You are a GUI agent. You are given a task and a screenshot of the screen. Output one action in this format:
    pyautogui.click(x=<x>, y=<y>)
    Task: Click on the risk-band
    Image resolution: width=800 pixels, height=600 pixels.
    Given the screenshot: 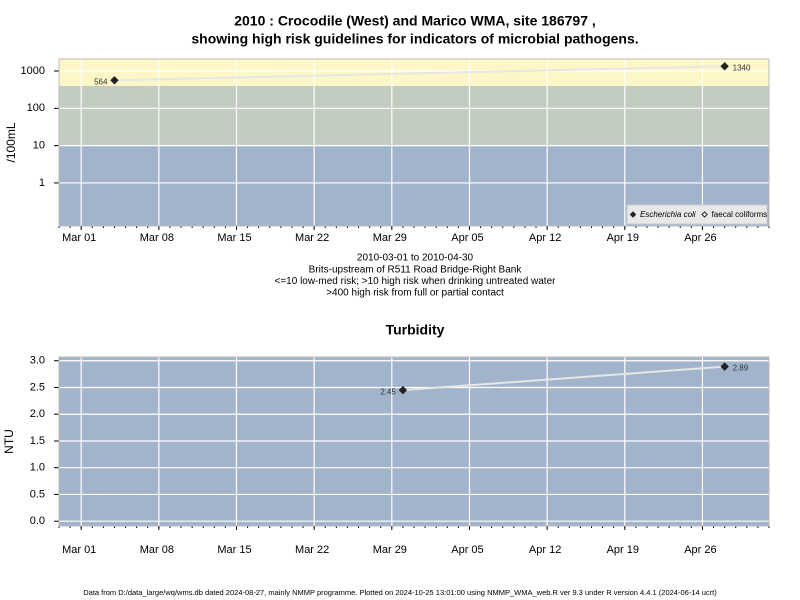 What is the action you would take?
    pyautogui.click(x=414, y=115)
    